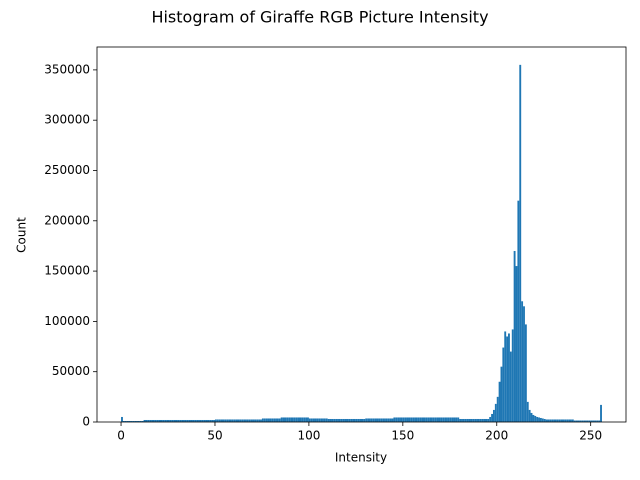 The height and width of the screenshot is (480, 640). Describe the element at coordinates (402, 436) in the screenshot. I see `x-tick-label: 150` at that location.